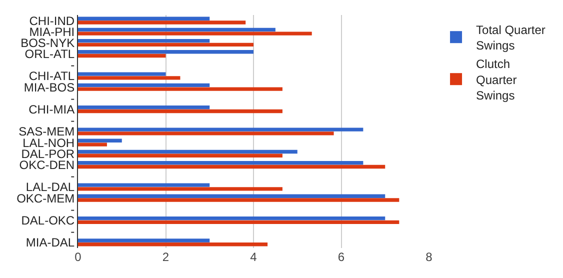 The width and height of the screenshot is (563, 278). I want to click on x-tick-label: 0, so click(78, 257).